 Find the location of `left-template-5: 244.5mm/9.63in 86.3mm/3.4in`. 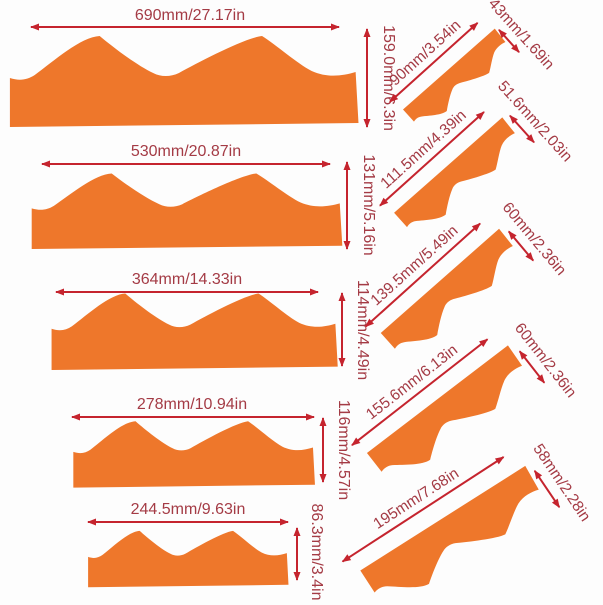

left-template-5: 244.5mm/9.63in 86.3mm/3.4in is located at coordinates (206, 551).